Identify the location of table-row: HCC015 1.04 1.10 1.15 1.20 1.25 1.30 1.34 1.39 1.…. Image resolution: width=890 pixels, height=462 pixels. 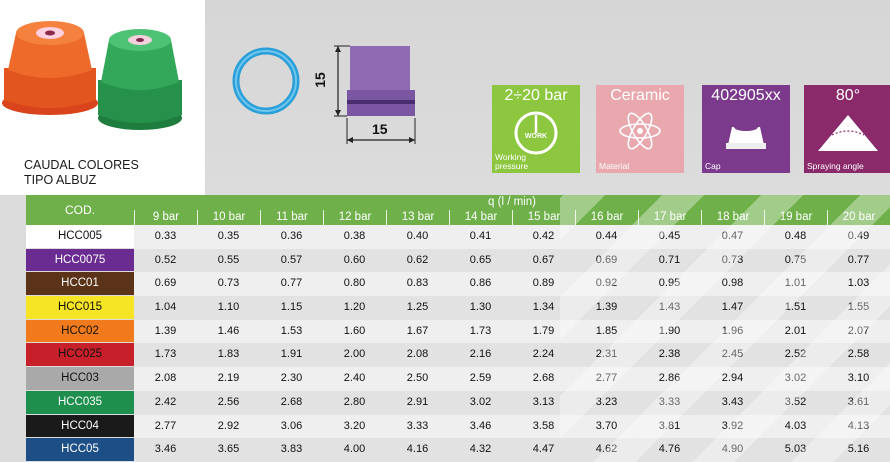
(458, 308).